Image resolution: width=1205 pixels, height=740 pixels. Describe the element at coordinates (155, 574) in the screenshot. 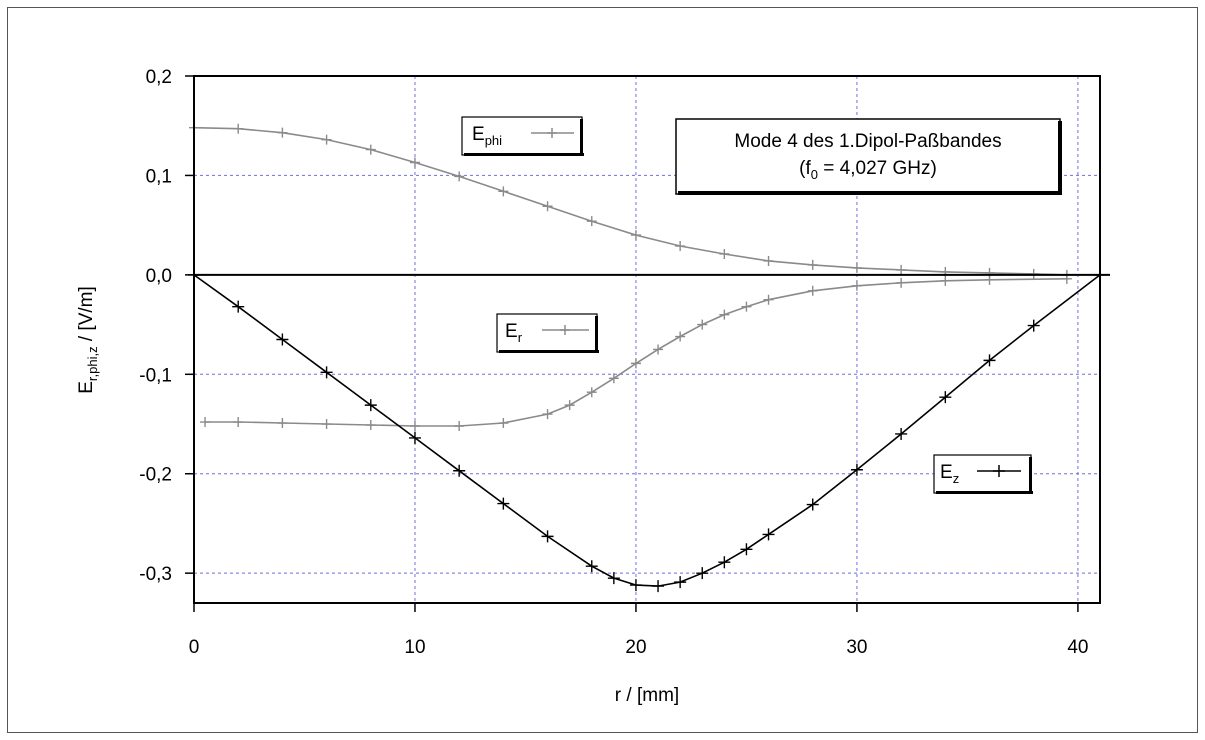

I see `y-tick-label: -0,3` at that location.